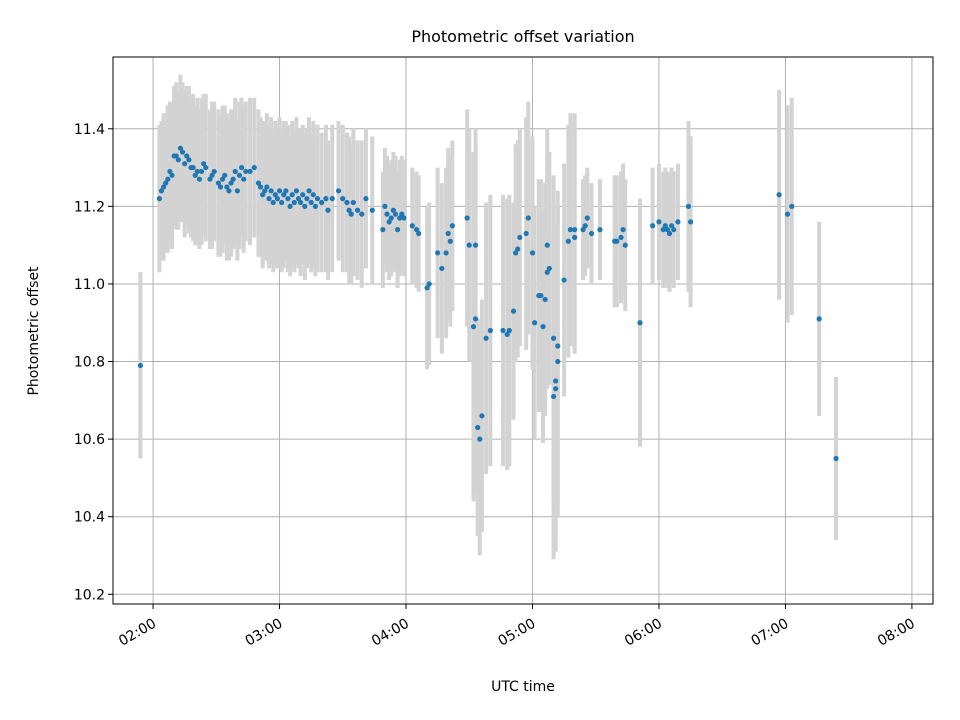  Describe the element at coordinates (769, 633) in the screenshot. I see `x-tick-label: 07:00` at that location.